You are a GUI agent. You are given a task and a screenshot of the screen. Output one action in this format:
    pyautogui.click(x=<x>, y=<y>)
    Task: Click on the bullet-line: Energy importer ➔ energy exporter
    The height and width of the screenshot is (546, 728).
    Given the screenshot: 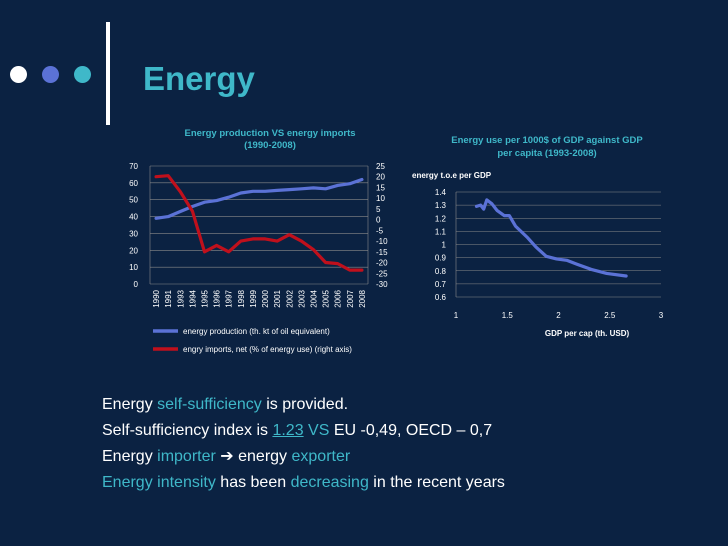 What is the action you would take?
    pyautogui.click(x=303, y=457)
    